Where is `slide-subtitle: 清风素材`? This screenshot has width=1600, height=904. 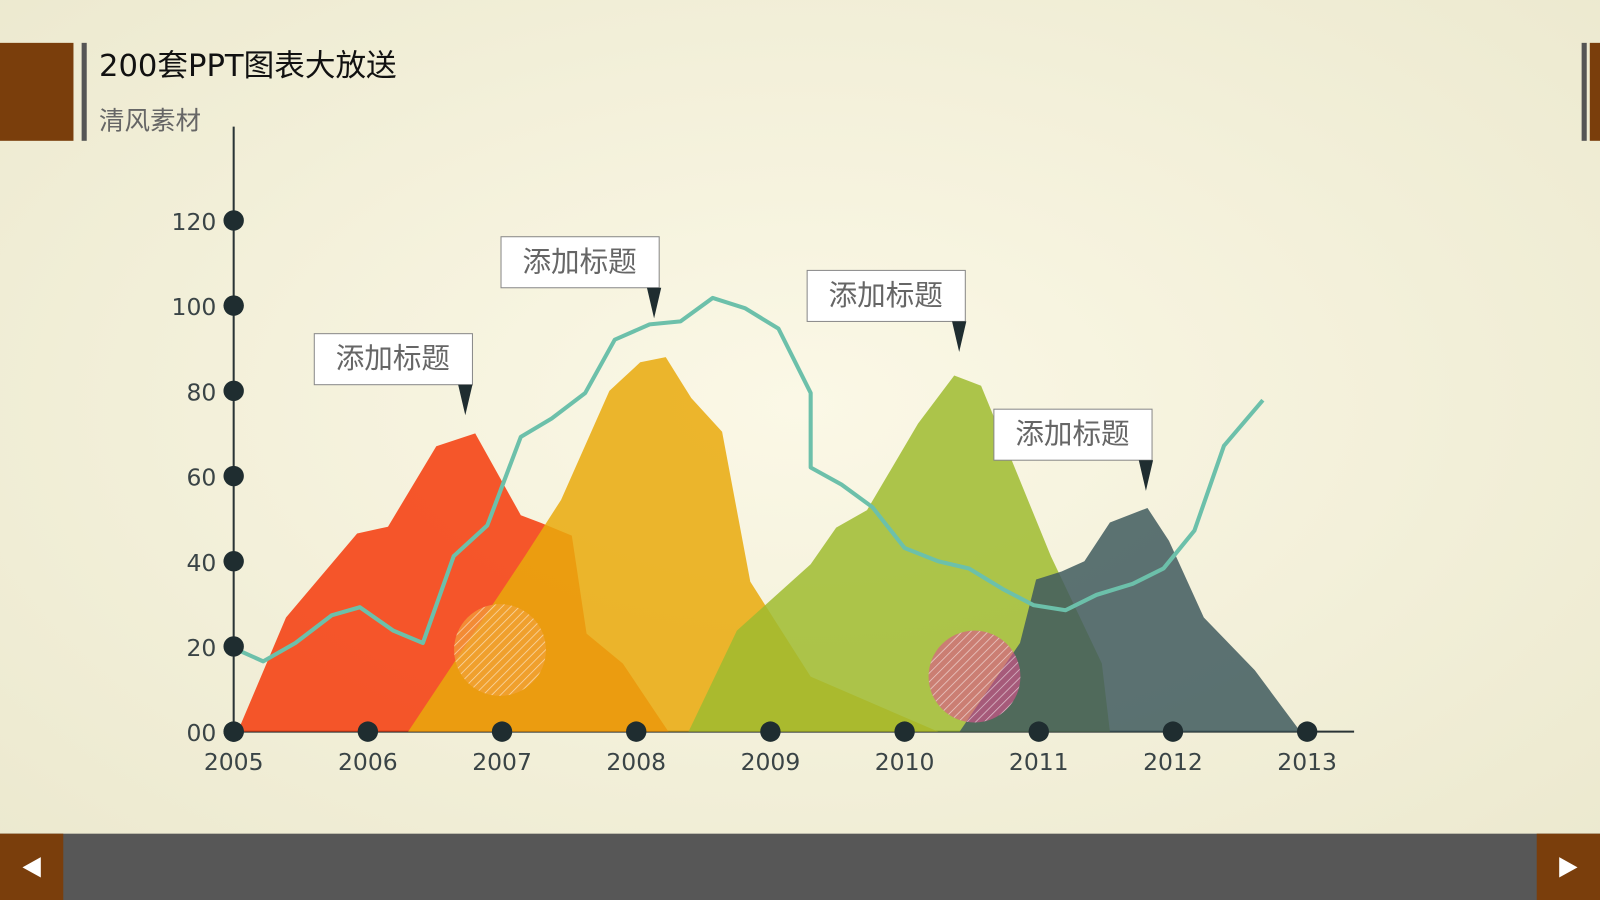 slide-subtitle: 清风素材 is located at coordinates (150, 121).